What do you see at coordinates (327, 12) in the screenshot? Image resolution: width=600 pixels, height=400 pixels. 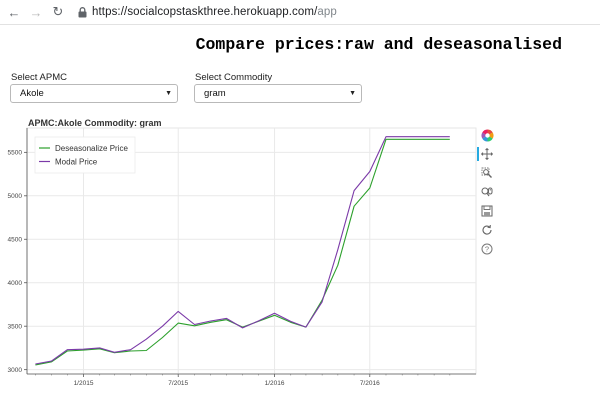 I see `url-path: app` at bounding box center [327, 12].